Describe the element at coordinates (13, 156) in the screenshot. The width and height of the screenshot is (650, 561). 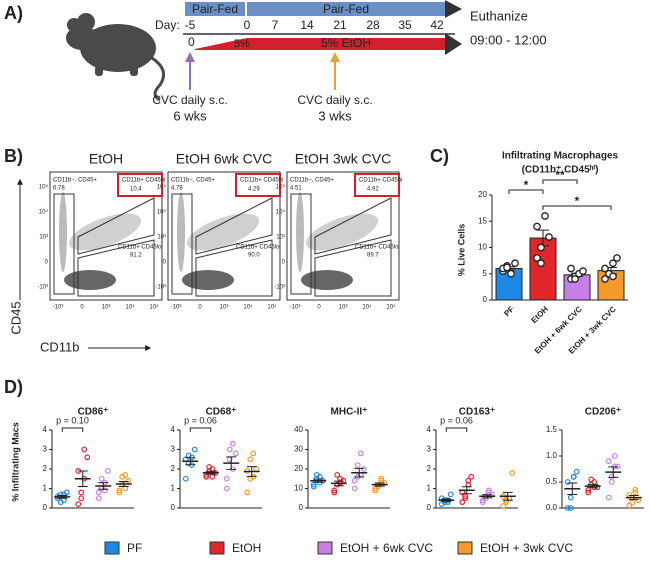
I see `panel-label: B)` at that location.